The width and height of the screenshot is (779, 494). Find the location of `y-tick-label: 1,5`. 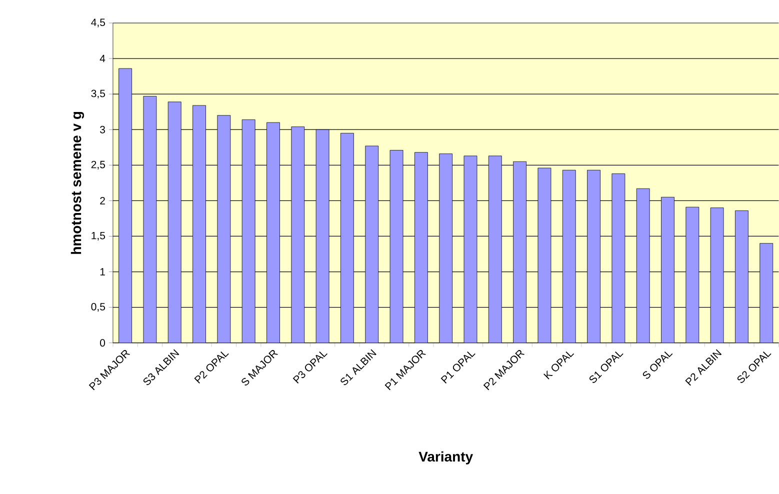

y-tick-label: 1,5 is located at coordinates (99, 236).